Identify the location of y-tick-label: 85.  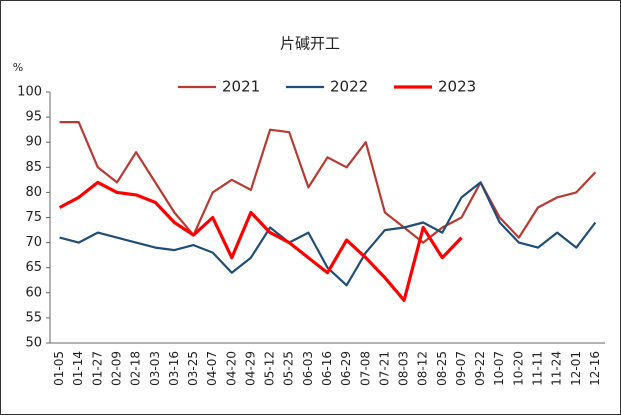
(33, 167).